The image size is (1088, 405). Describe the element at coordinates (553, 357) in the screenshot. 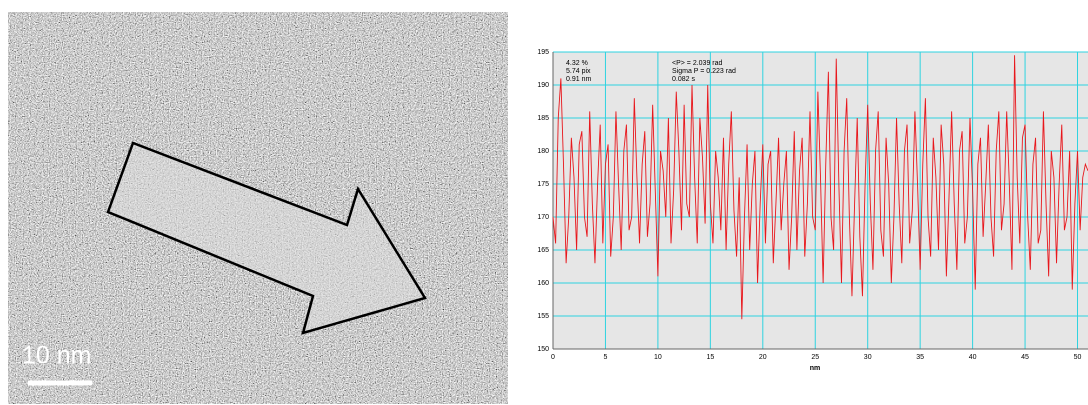

I see `x-tick-label: 0` at that location.